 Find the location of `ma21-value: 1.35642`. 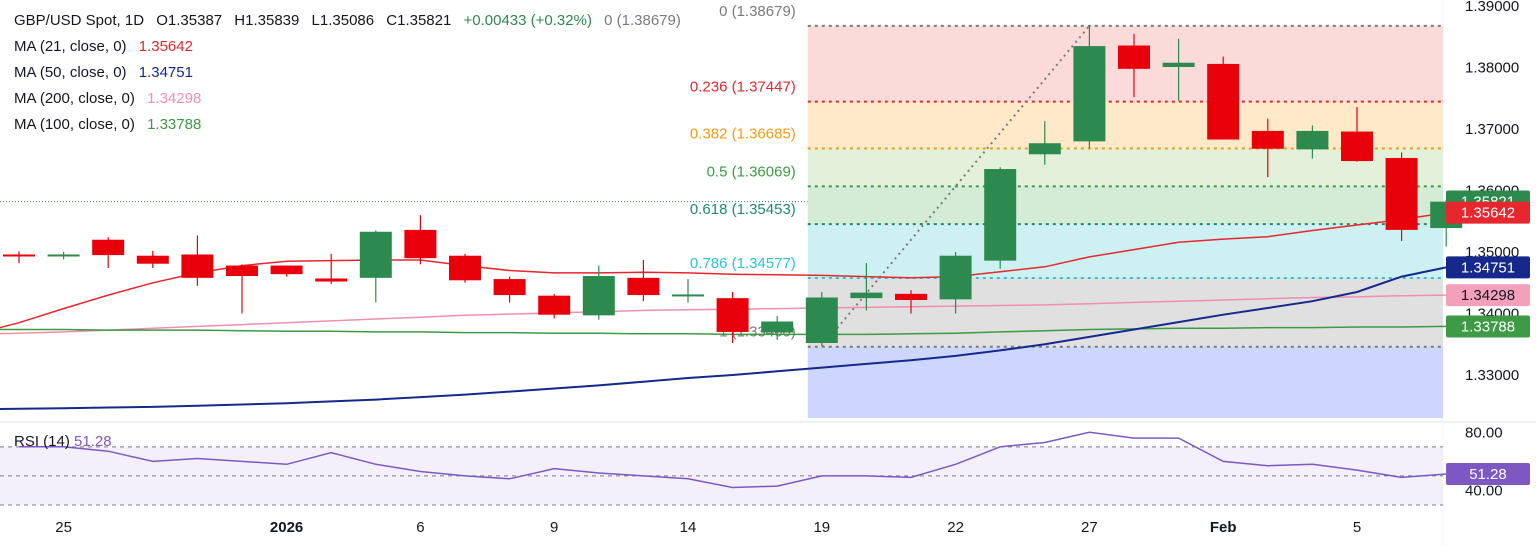

ma21-value: 1.35642 is located at coordinates (165, 46).